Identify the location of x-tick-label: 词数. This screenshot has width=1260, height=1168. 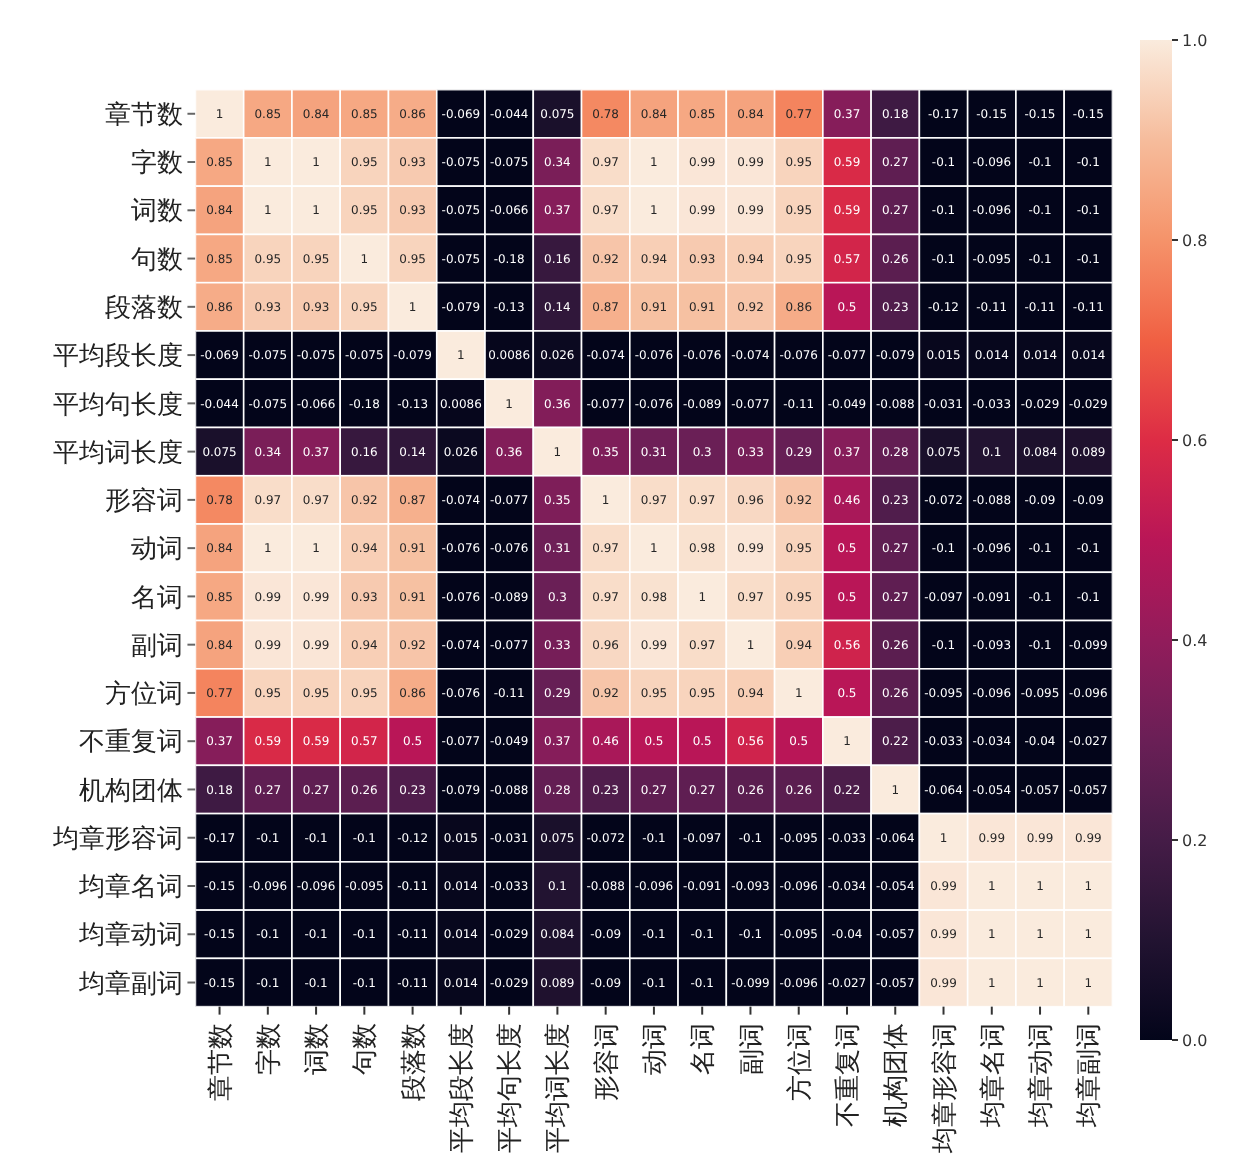
(318, 1048).